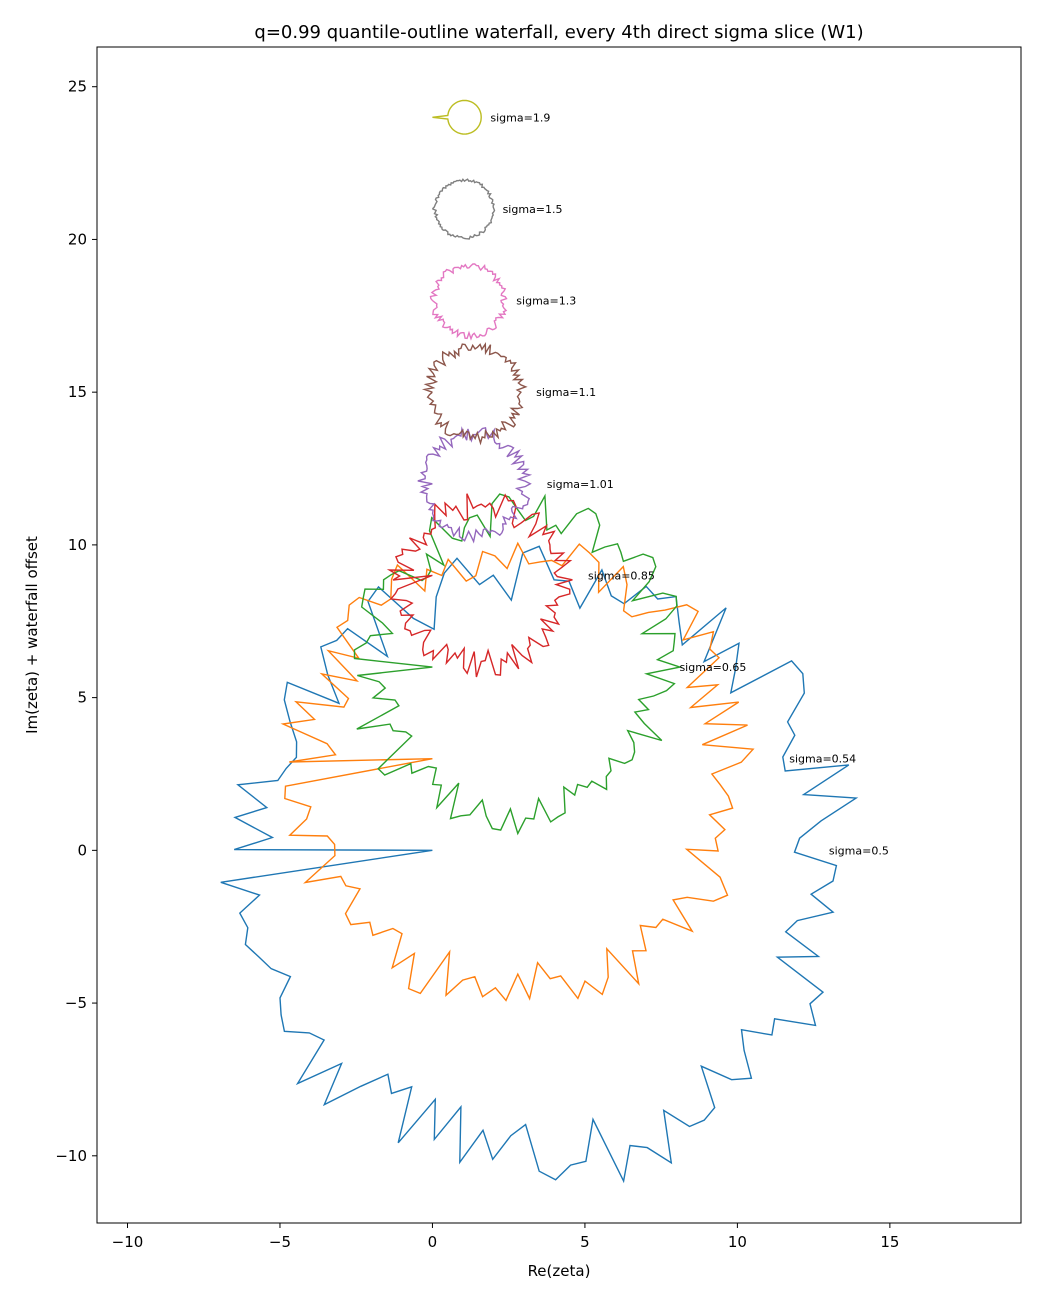  I want to click on x-tick-label: 10, so click(737, 1242).